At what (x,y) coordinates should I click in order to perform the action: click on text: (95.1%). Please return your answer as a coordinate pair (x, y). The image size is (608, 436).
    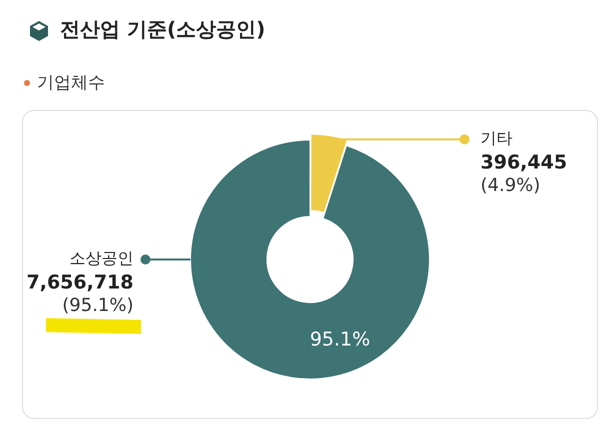
    Looking at the image, I should click on (98, 305).